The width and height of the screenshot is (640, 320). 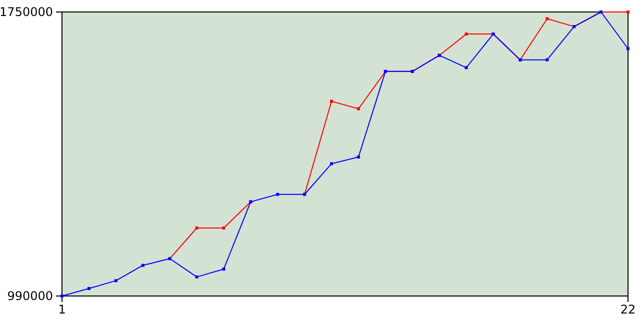 What do you see at coordinates (30, 295) in the screenshot?
I see `y-tick-label: 990000` at bounding box center [30, 295].